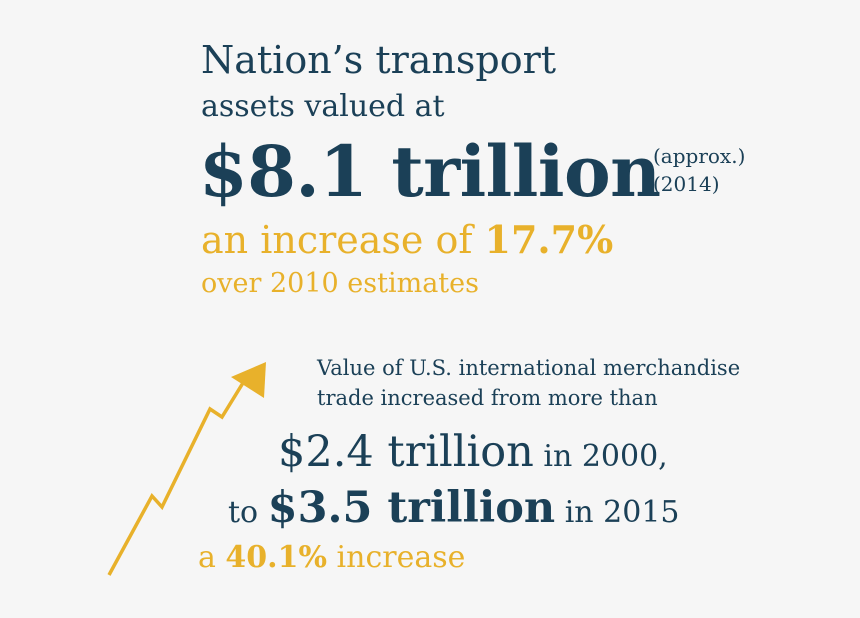 The height and width of the screenshot is (618, 860). I want to click on increase-line: an increase of 17.7%, so click(407, 240).